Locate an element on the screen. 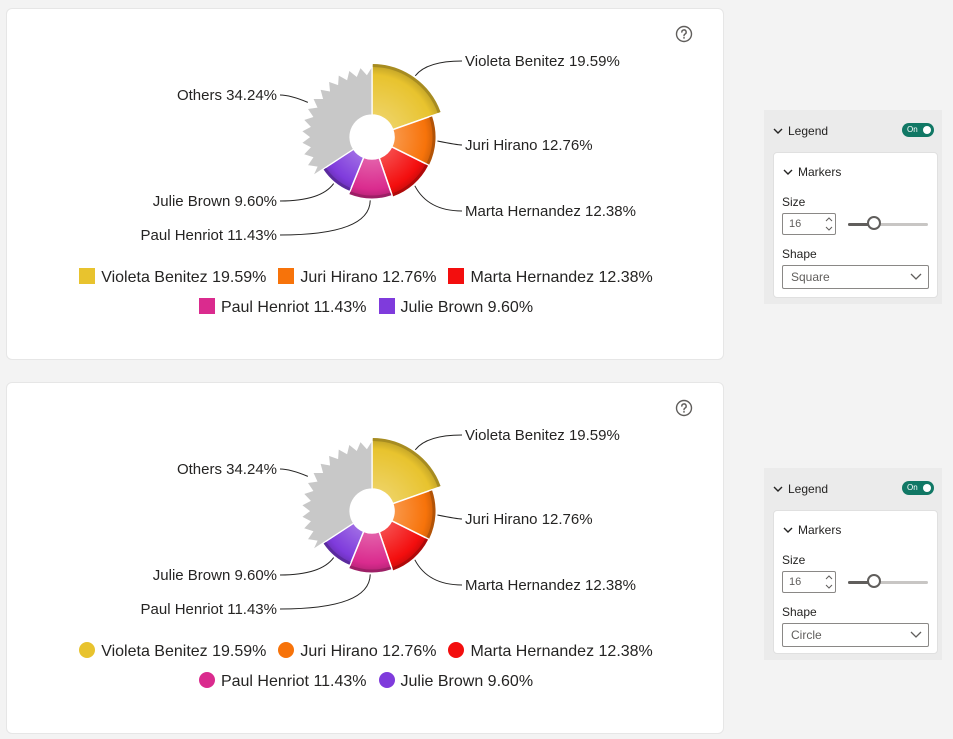 The height and width of the screenshot is (739, 953). markers-card: Markers Size 16 Shape Square is located at coordinates (855, 225).